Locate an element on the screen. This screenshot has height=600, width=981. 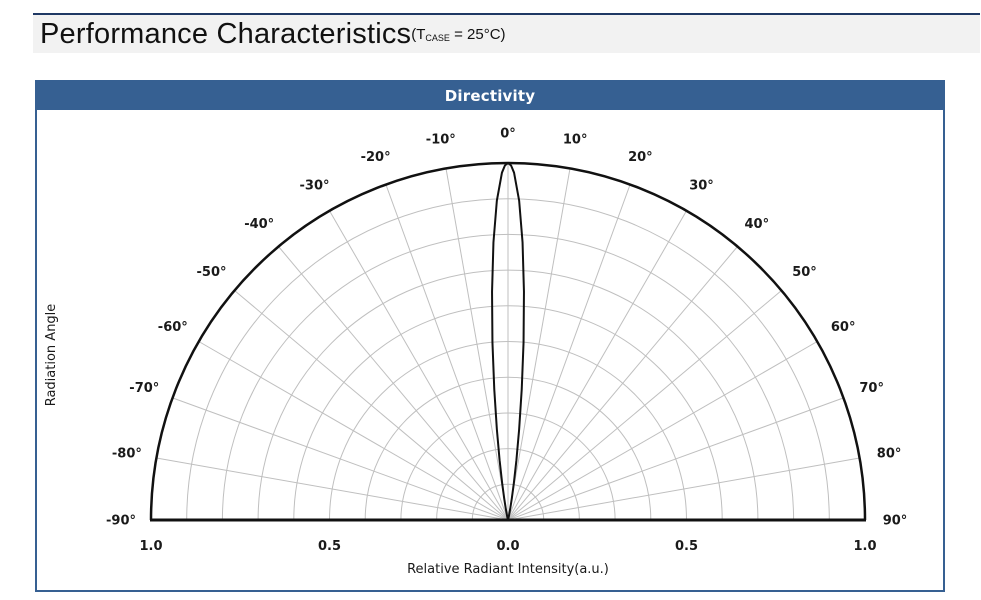
angle-tick-label: 90° is located at coordinates (895, 521).